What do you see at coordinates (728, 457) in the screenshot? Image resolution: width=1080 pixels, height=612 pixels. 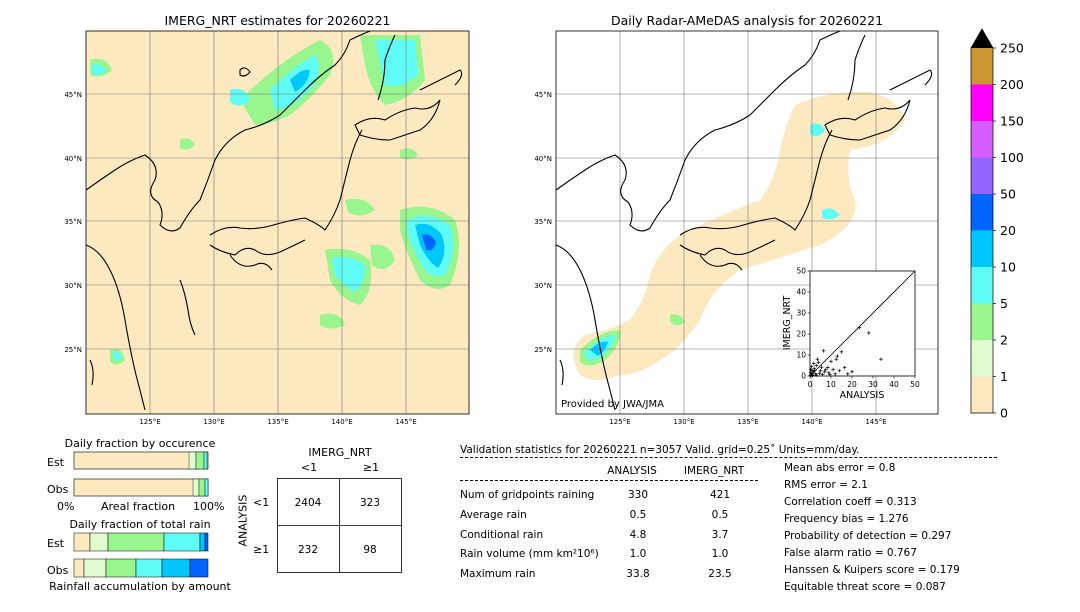 I see `validation-divider` at bounding box center [728, 457].